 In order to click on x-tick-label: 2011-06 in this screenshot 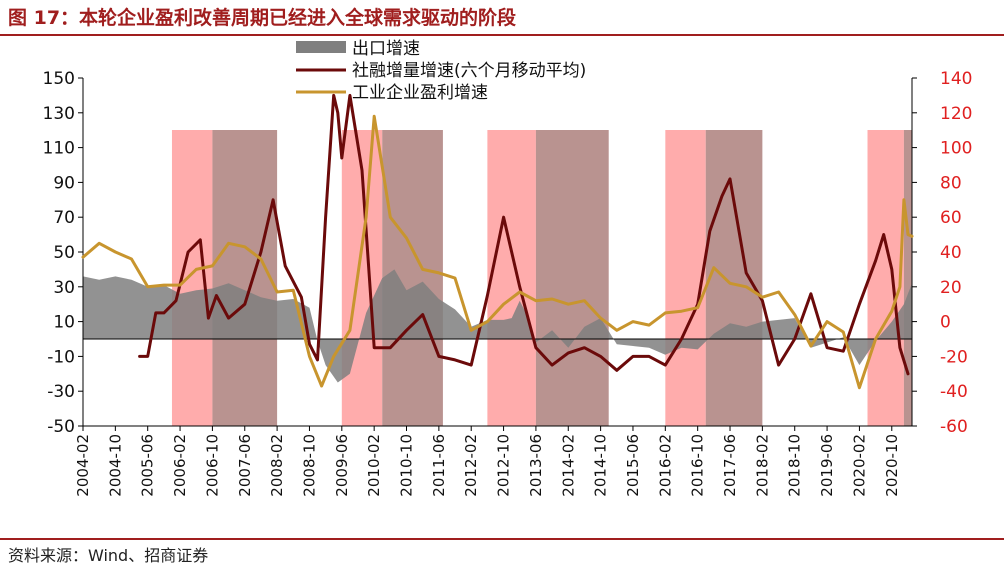, I will do `click(439, 465)`.